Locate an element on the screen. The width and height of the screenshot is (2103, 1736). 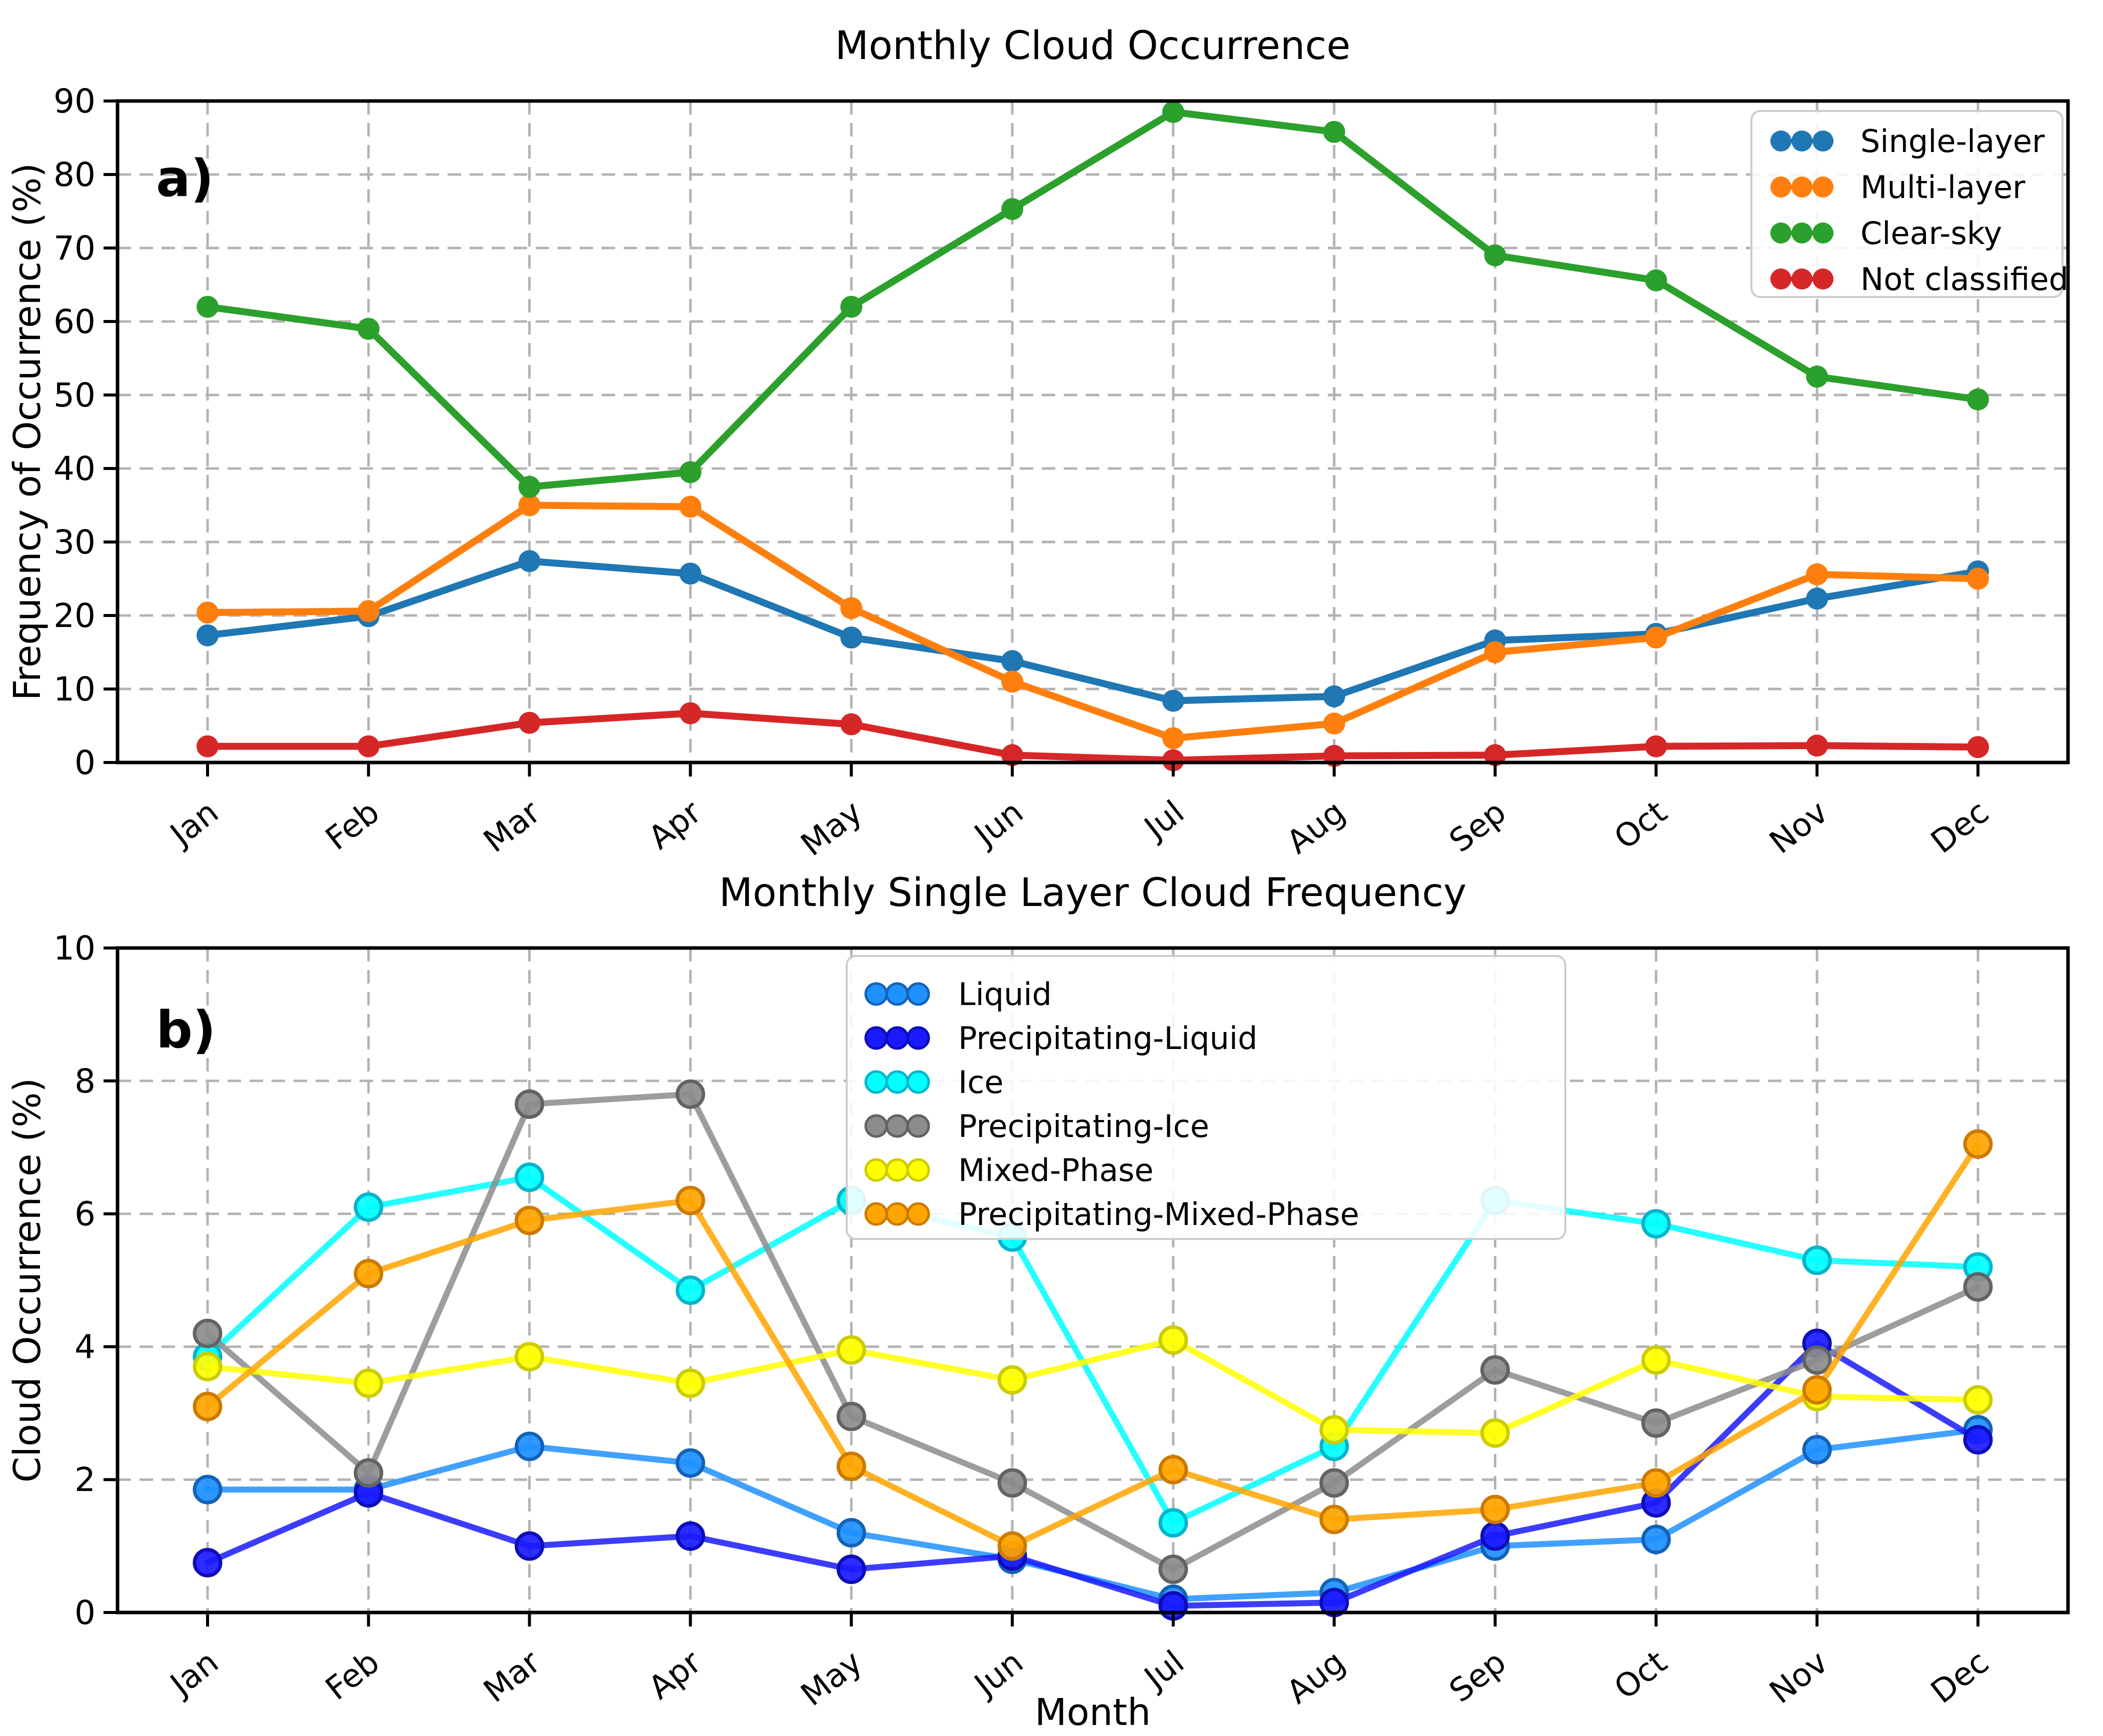
x-tick-label: May is located at coordinates (832, 829).